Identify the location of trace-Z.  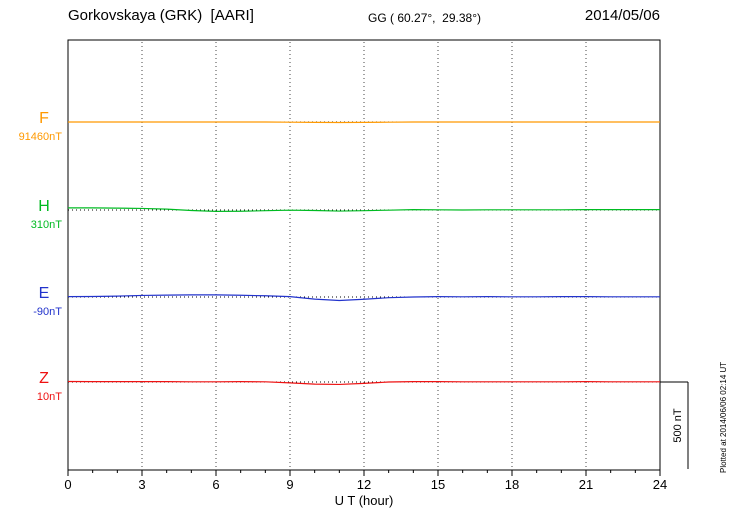
(363, 383).